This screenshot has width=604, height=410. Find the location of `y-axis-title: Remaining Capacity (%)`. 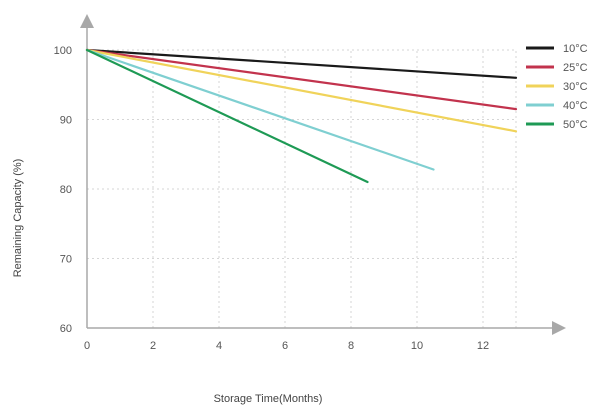

y-axis-title: Remaining Capacity (%) is located at coordinates (18, 218).